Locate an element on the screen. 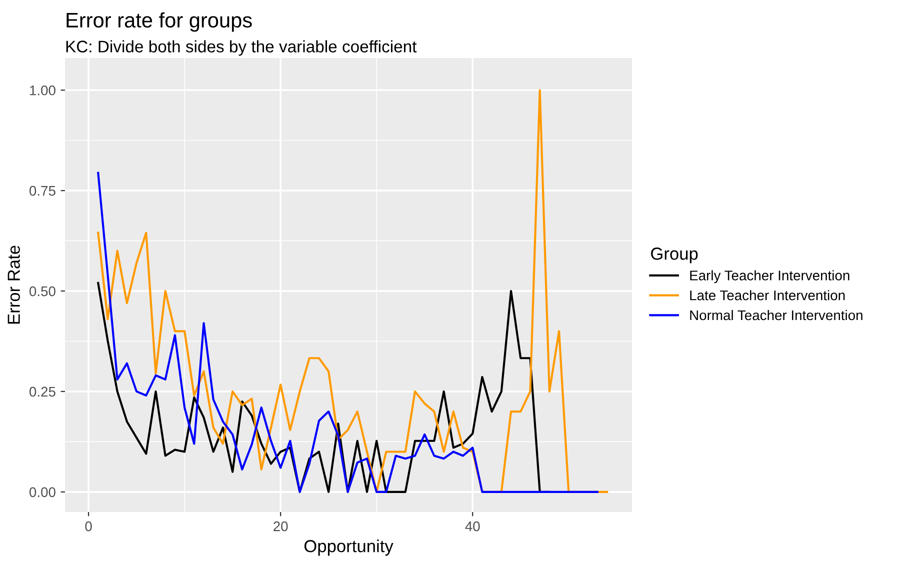 This screenshot has height=562, width=904. x-tick-label: 0 is located at coordinates (88, 526).